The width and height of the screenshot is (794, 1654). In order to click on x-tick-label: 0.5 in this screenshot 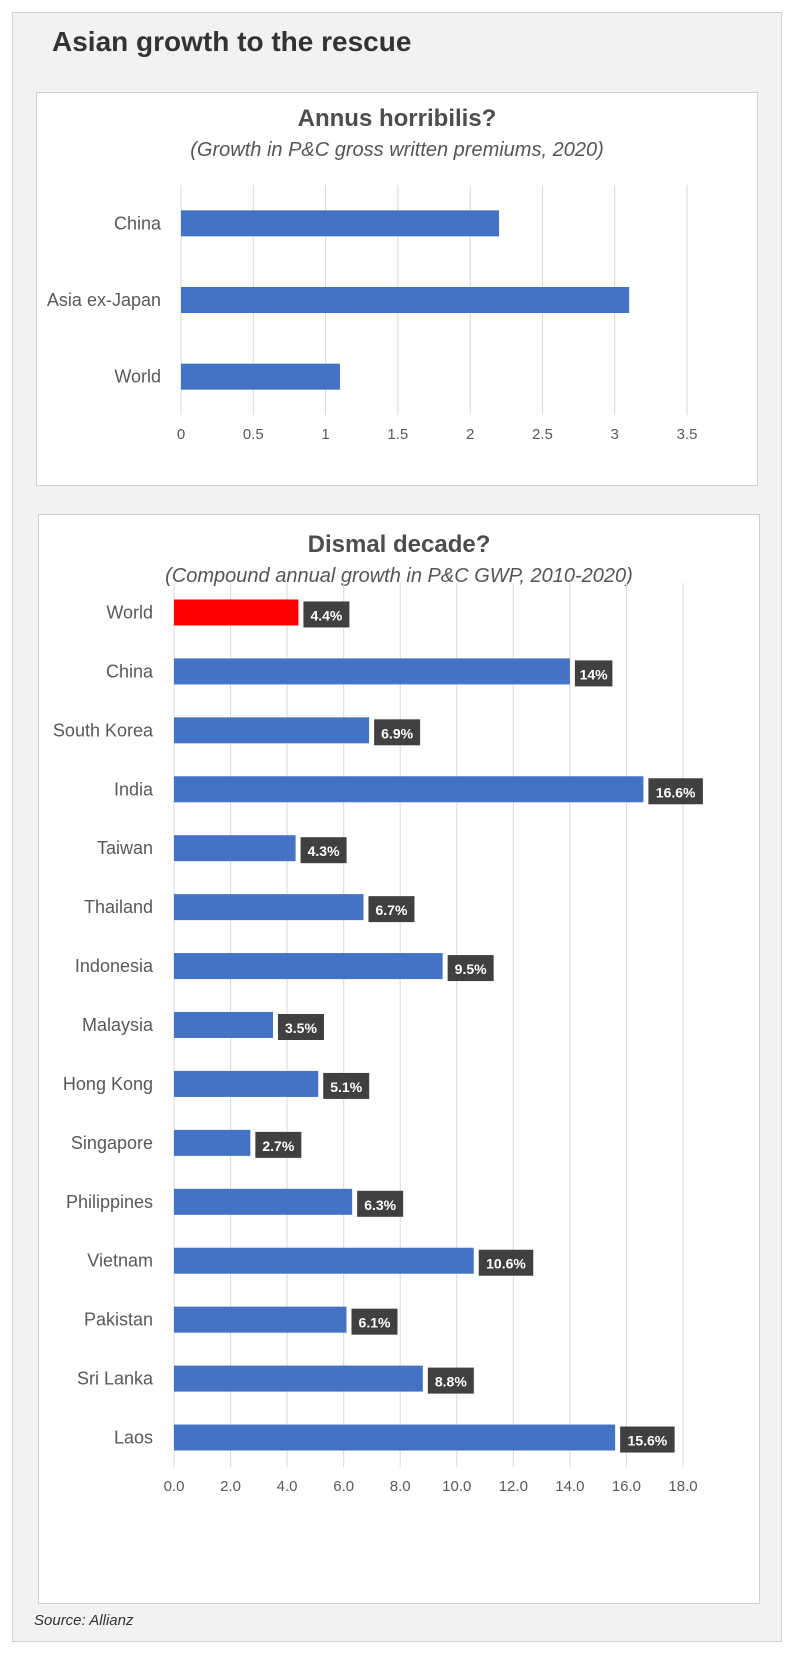, I will do `click(253, 434)`.